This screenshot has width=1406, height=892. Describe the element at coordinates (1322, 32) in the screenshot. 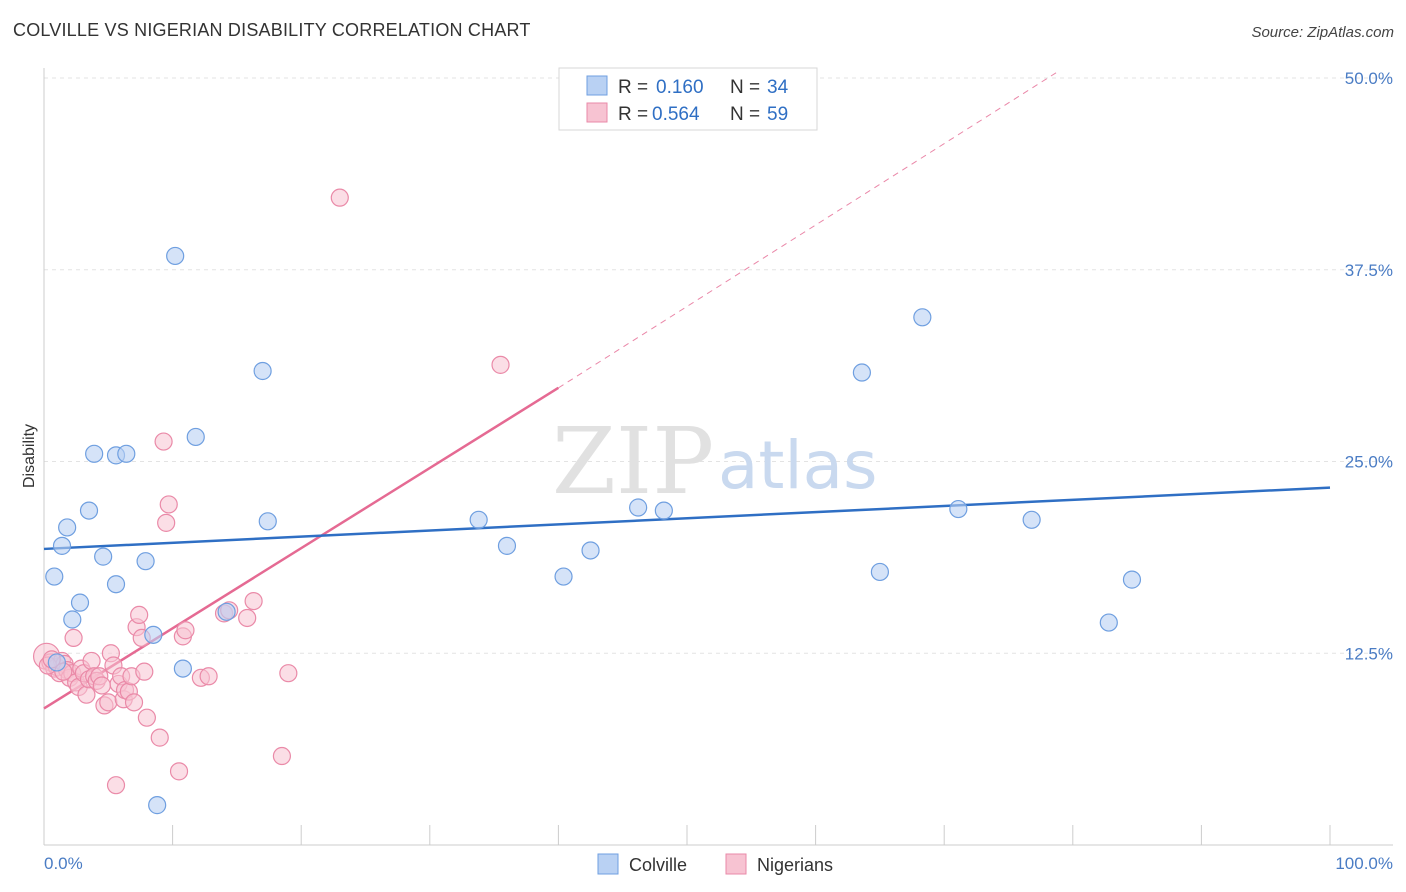

I see `source-credit: Source: ZipAtlas.com` at that location.